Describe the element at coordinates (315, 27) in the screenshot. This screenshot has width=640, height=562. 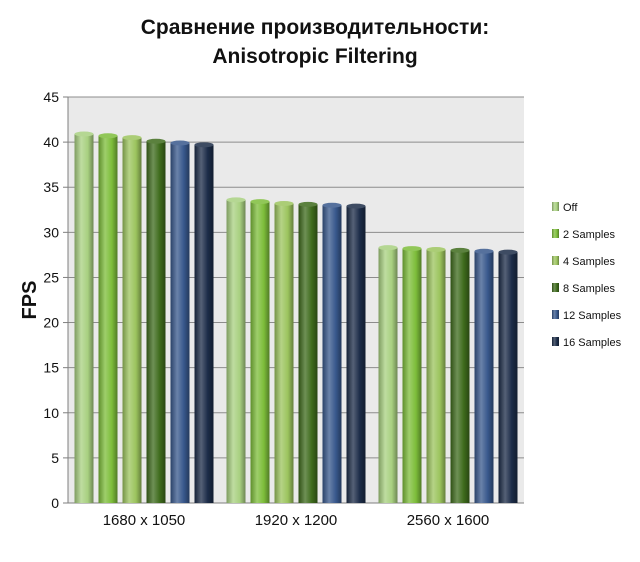
I see `chart-title: Сравнение производительности:` at that location.